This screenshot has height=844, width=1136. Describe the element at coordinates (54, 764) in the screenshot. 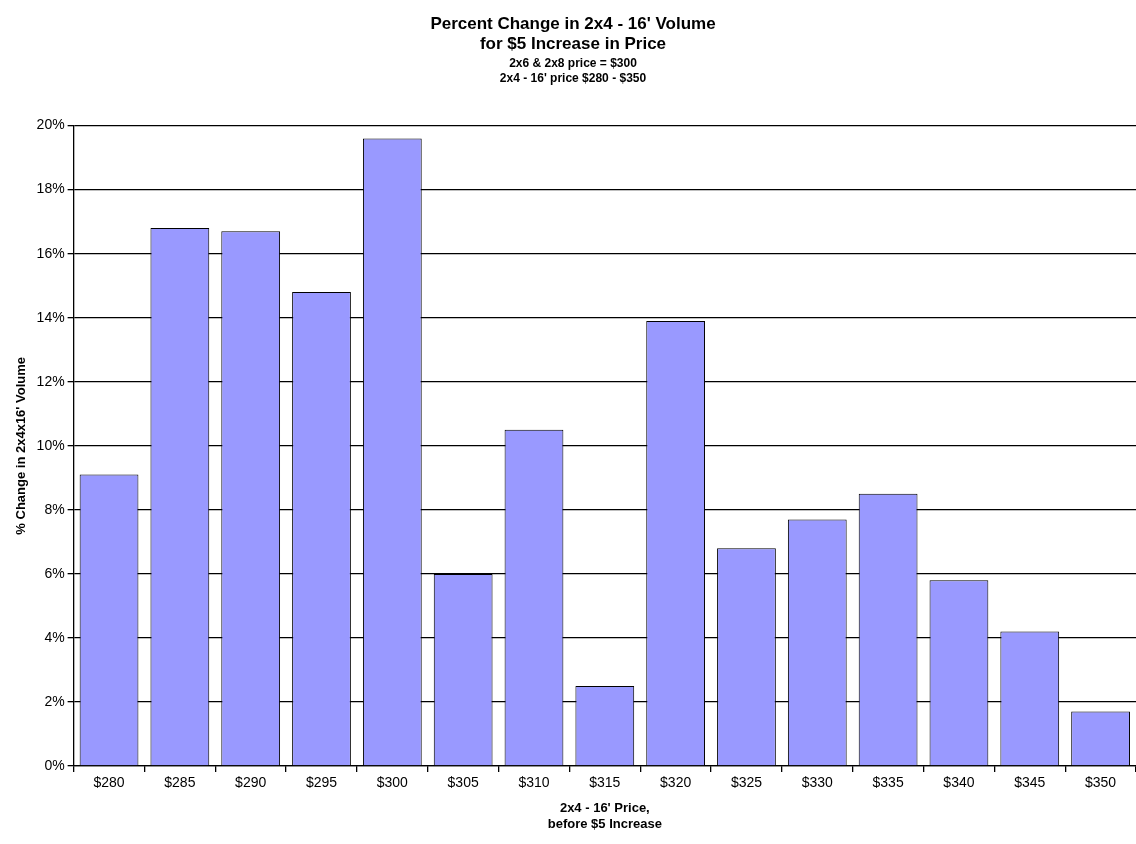

I see `y-tick-label: 0%` at that location.